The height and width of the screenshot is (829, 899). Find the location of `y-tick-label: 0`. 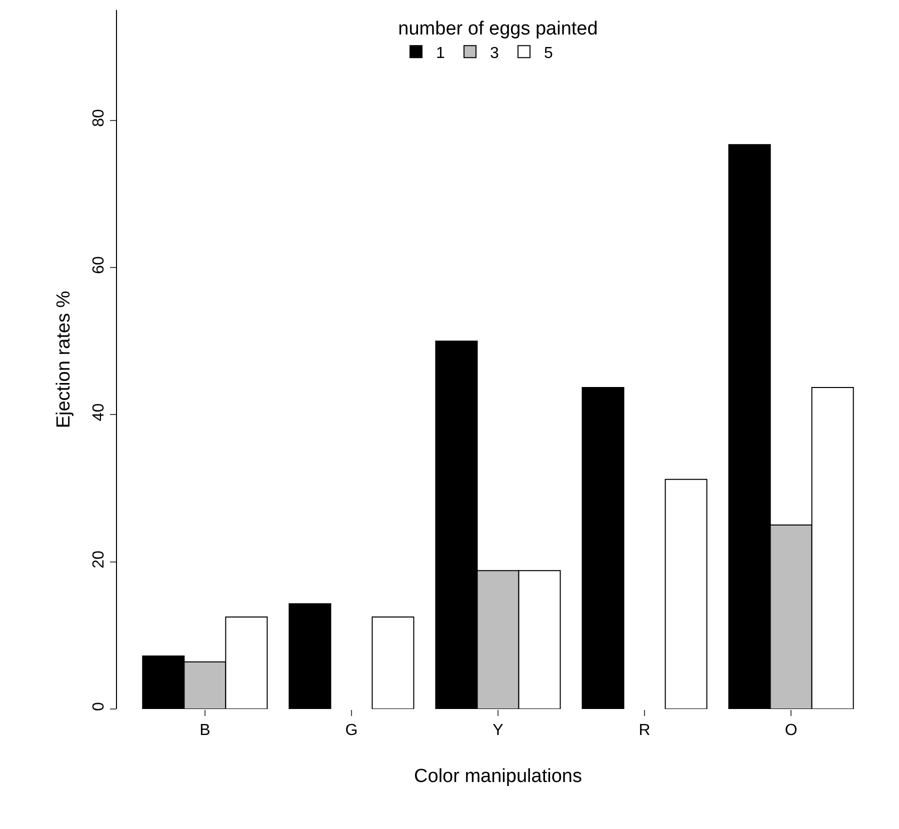

y-tick-label: 0 is located at coordinates (99, 707).